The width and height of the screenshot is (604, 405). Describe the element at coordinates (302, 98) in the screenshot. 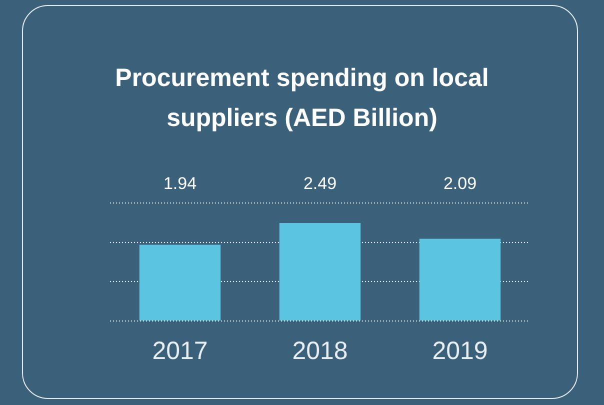

I see `chart-title: Procurement spending on local suppliers (AED Billion)` at that location.